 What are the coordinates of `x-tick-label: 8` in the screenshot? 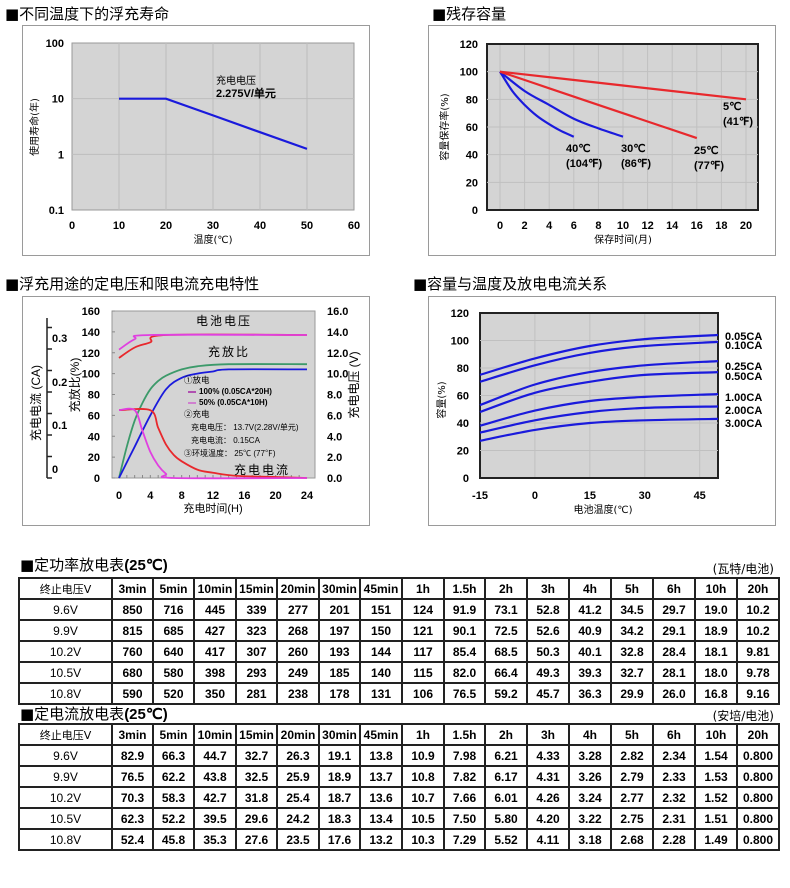 It's located at (182, 496).